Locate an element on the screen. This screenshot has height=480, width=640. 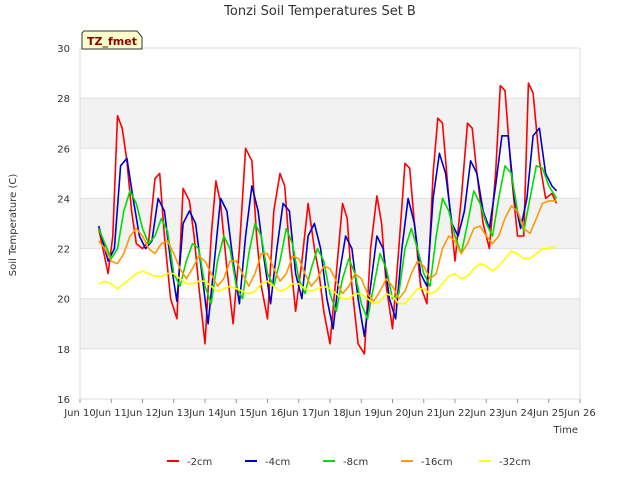
tag-box-shape is located at coordinates (112, 40).